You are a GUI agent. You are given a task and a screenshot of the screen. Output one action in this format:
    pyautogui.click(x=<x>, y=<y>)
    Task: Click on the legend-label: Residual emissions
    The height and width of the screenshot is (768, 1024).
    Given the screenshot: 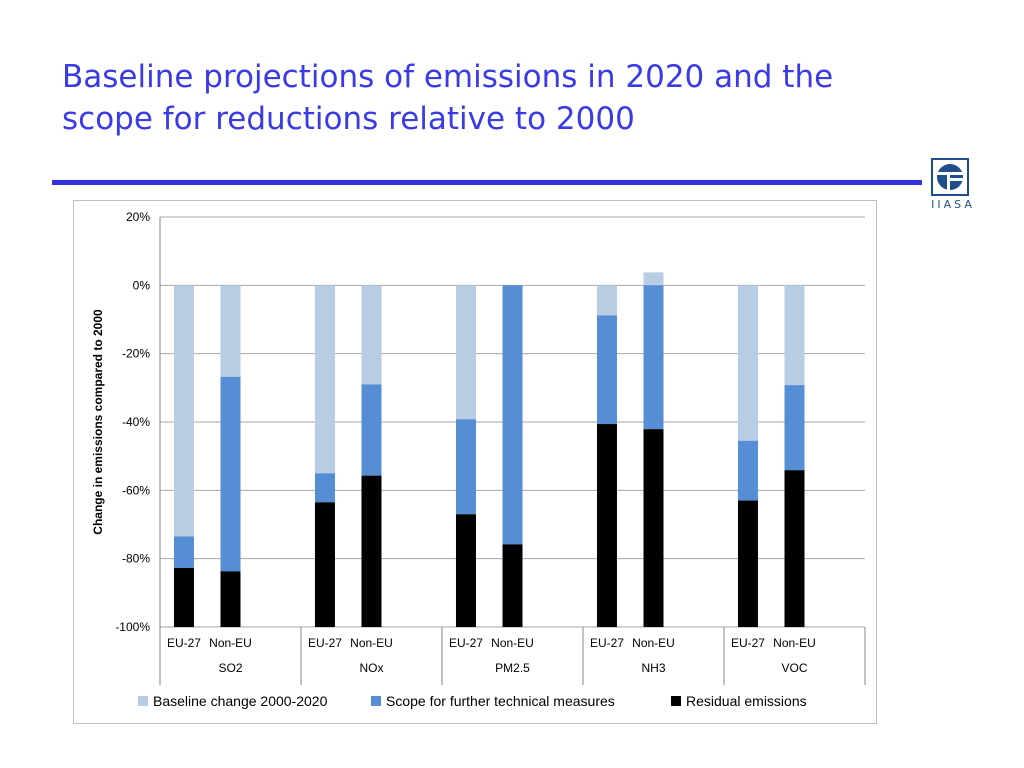 What is the action you would take?
    pyautogui.click(x=746, y=701)
    